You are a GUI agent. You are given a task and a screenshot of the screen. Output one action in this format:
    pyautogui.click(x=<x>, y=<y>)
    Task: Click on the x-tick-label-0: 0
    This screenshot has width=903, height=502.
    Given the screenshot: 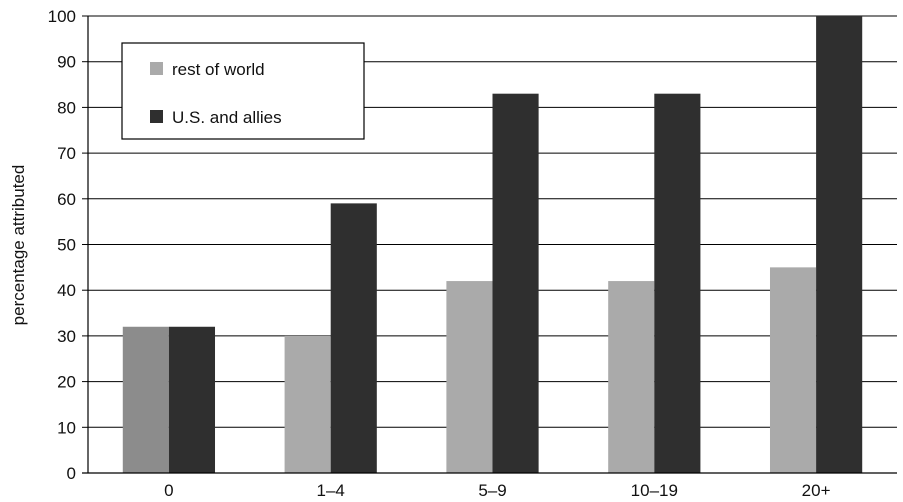 What is the action you would take?
    pyautogui.click(x=168, y=490)
    